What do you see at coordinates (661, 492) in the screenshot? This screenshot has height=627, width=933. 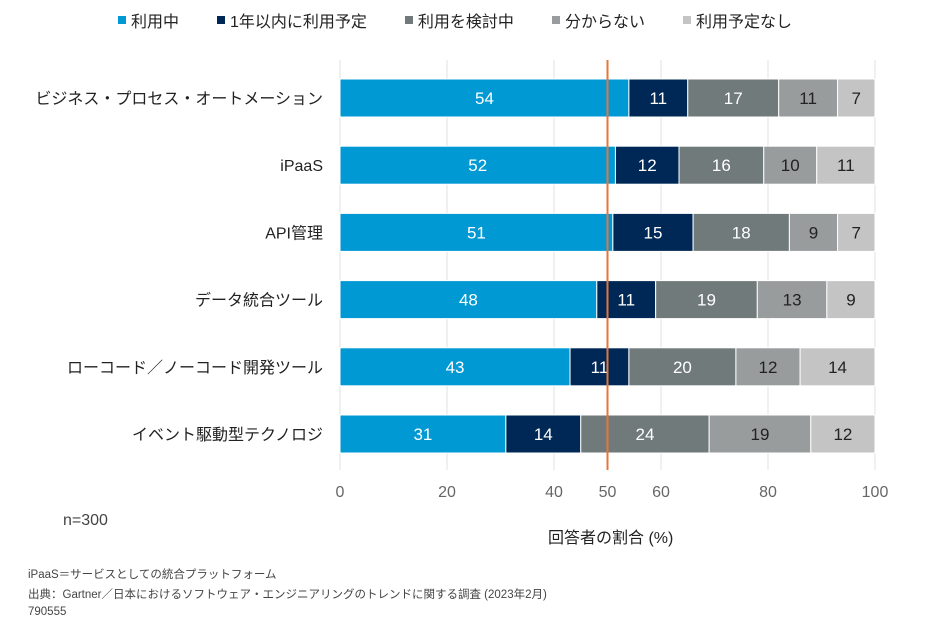 I see `x-tick-label: 60` at bounding box center [661, 492].